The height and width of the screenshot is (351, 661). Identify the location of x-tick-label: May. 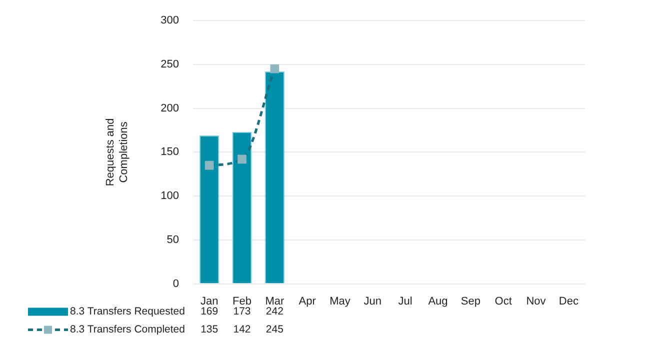
(340, 301).